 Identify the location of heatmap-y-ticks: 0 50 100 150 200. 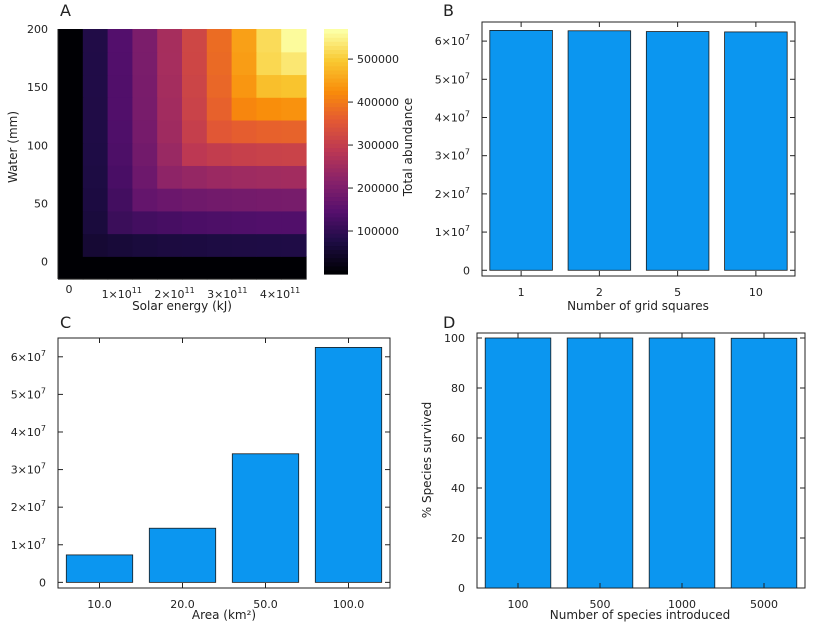
(37, 146).